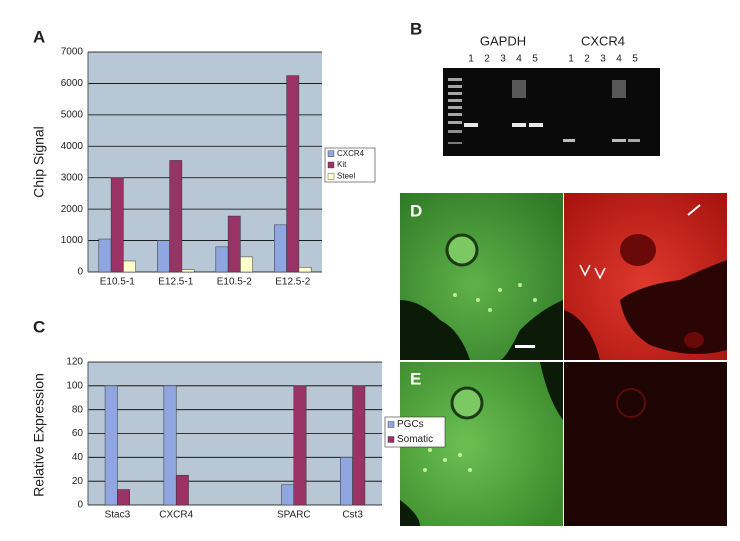 This screenshot has width=740, height=541. Describe the element at coordinates (481, 276) in the screenshot. I see `micrograph-d-green` at that location.